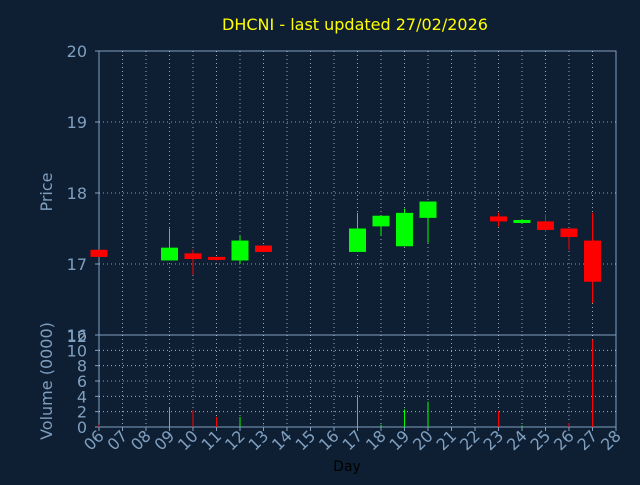 The width and height of the screenshot is (640, 485). What do you see at coordinates (46, 381) in the screenshot?
I see `volume-axis-label: Volume (0000)` at bounding box center [46, 381].